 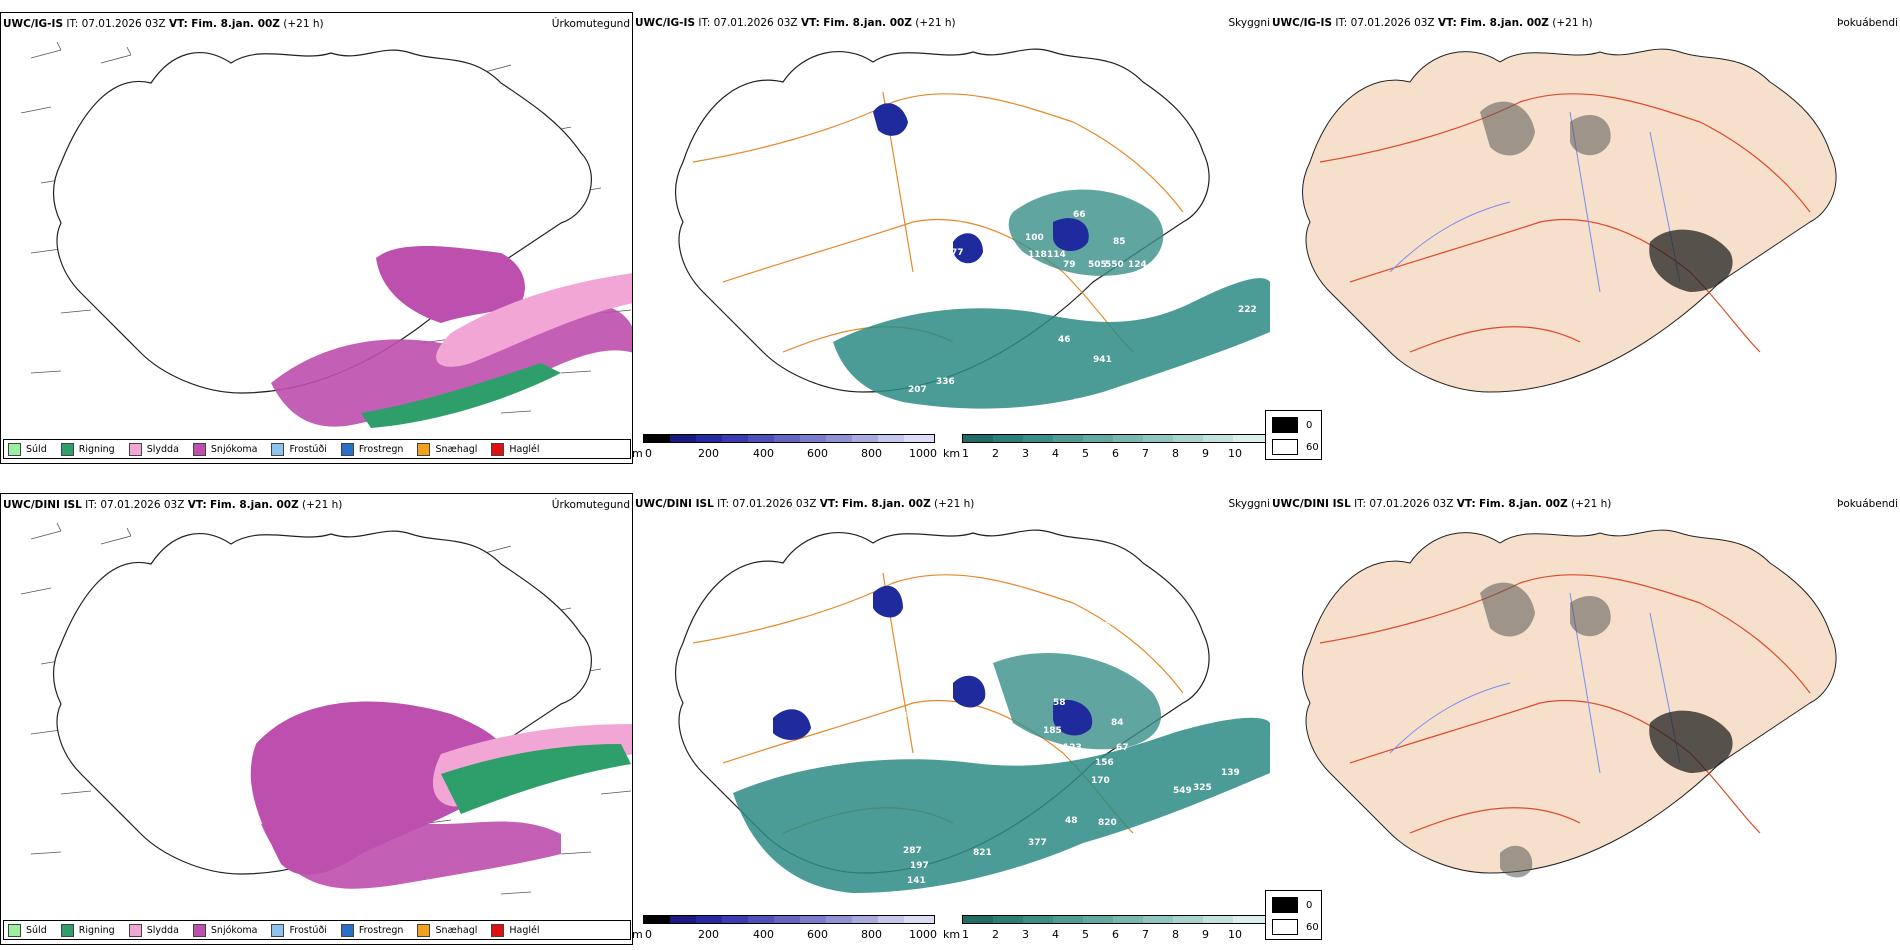 What do you see at coordinates (923, 934) in the screenshot?
I see `ceiling-tick: 1000` at bounding box center [923, 934].